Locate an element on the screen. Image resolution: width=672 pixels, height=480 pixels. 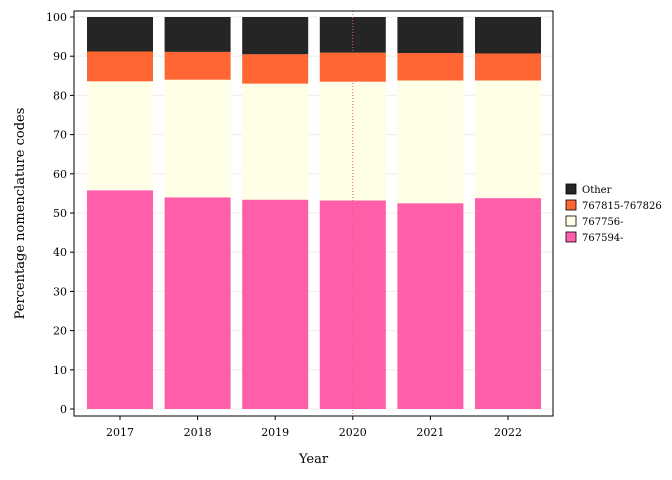
y-tick-label: 50 is located at coordinates (60, 213).